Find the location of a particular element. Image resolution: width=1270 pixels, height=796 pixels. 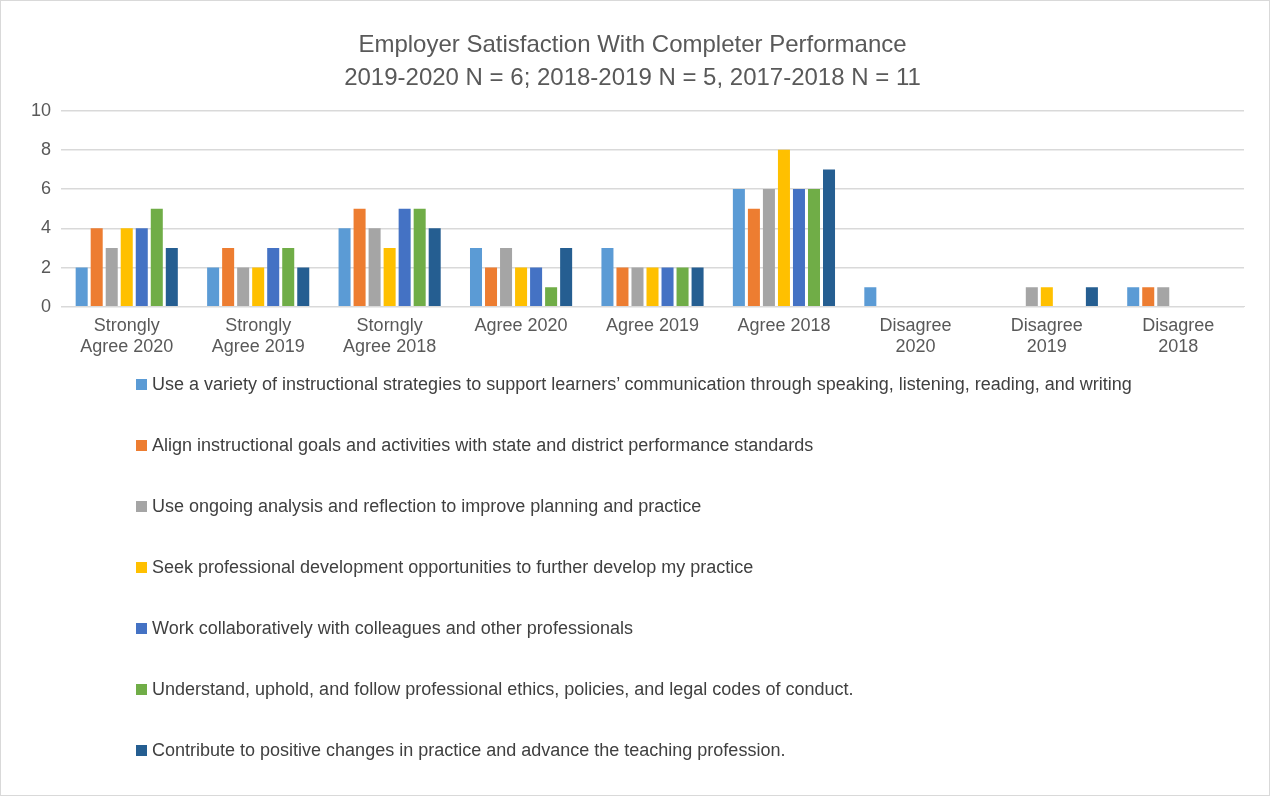

chart-title: Employer Satisfaction With Completer Performance is located at coordinates (632, 44).